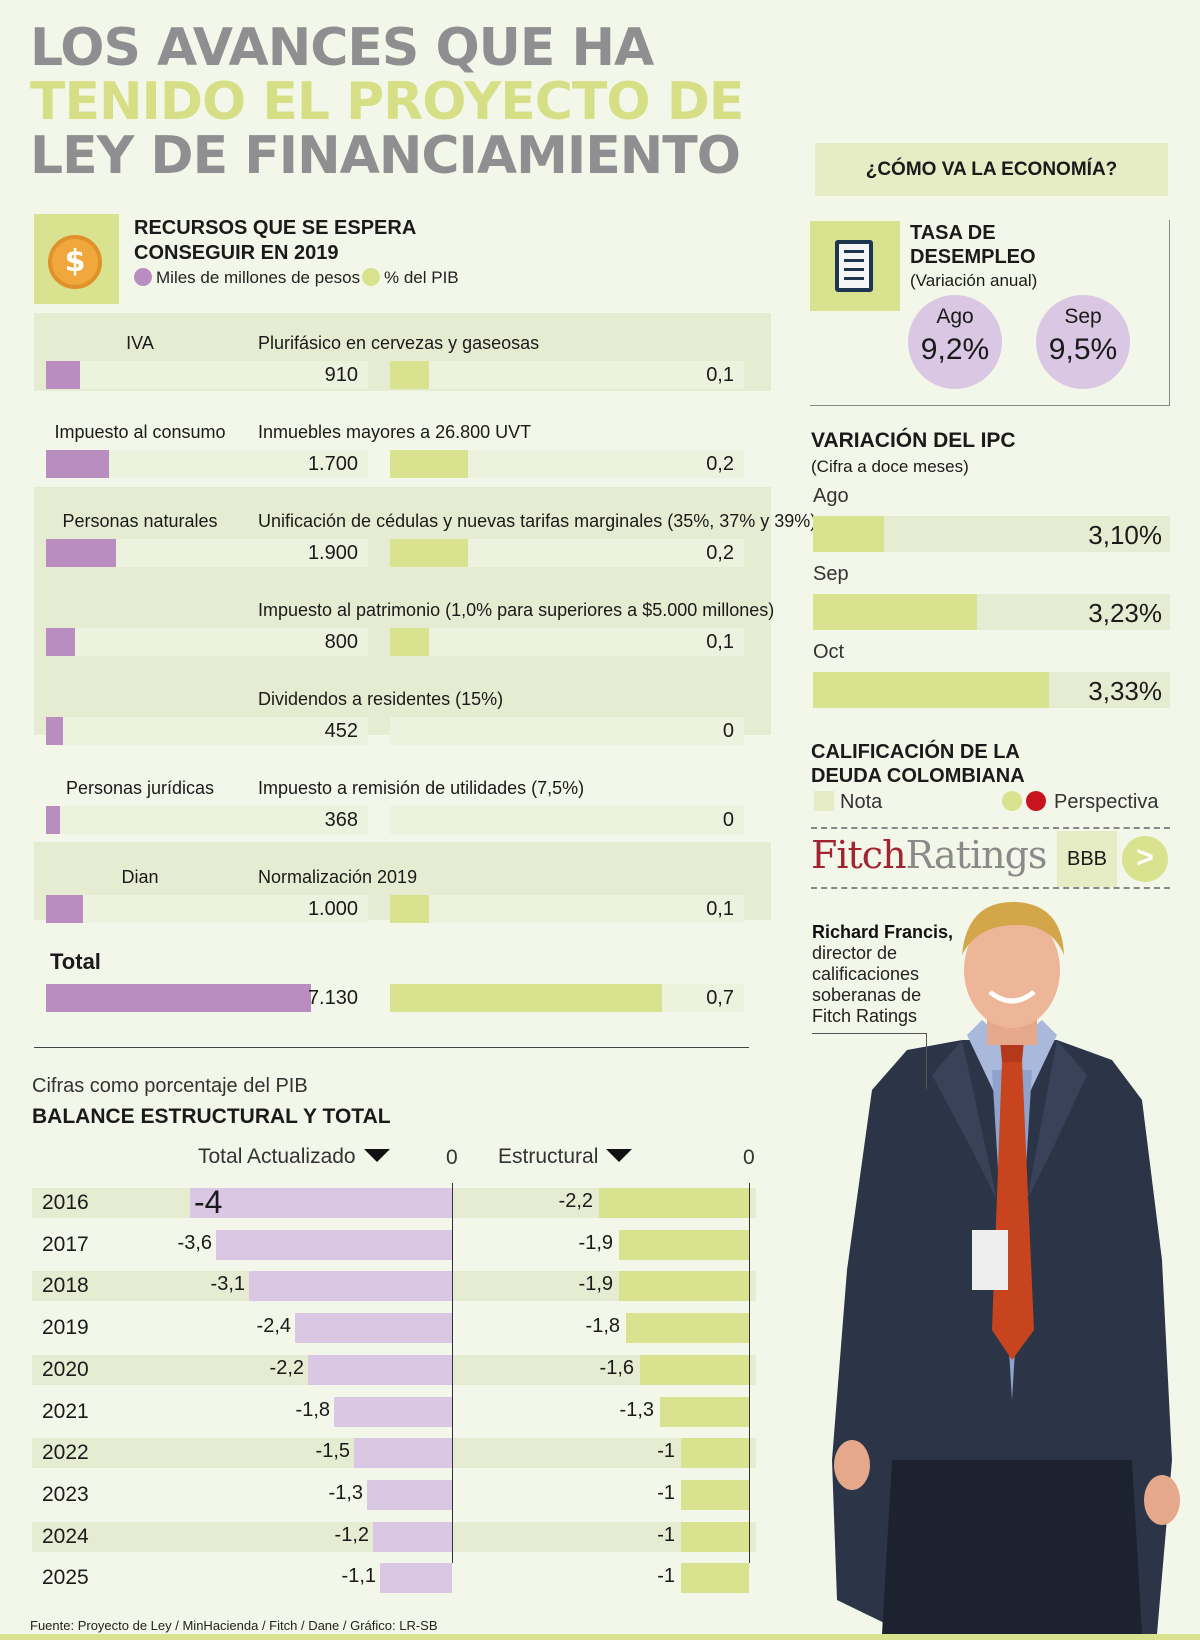 Image resolution: width=1200 pixels, height=1640 pixels. I want to click on balance-year: 2024, so click(65, 1536).